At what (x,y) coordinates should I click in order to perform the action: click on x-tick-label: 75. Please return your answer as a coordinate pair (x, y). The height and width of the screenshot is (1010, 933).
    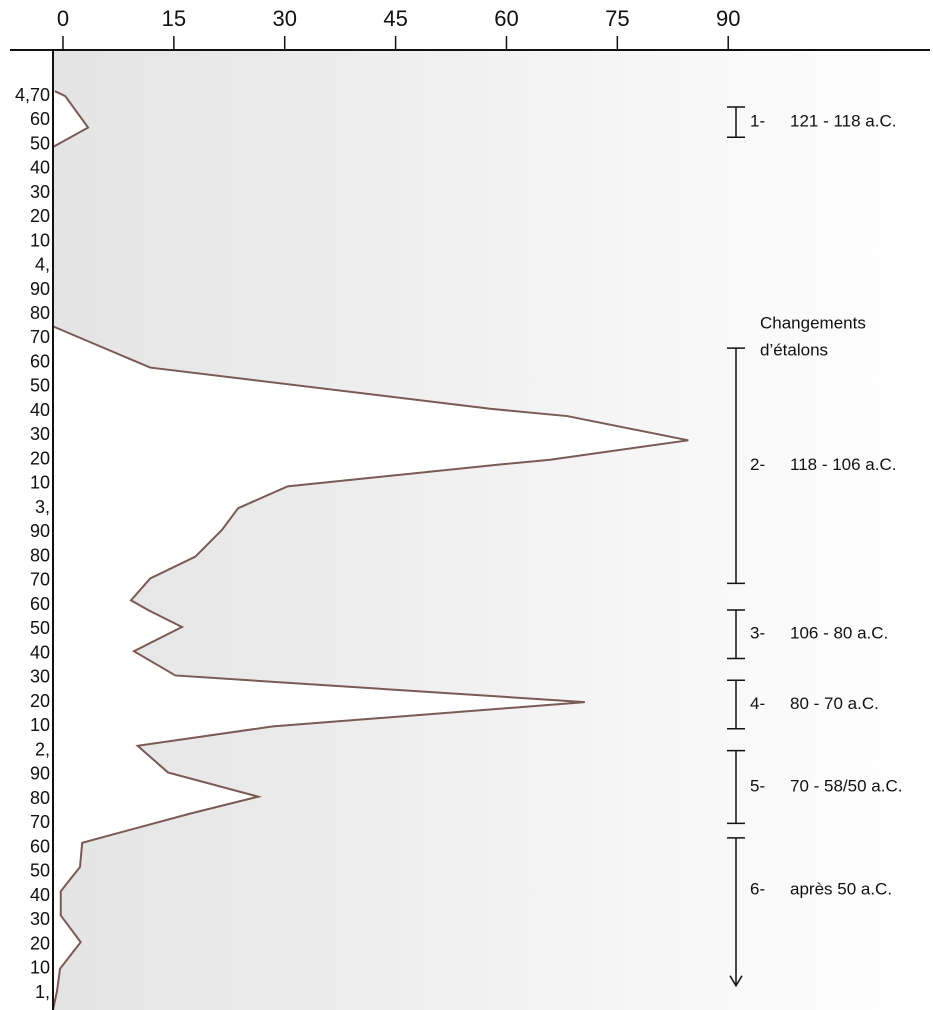
    Looking at the image, I should click on (617, 18).